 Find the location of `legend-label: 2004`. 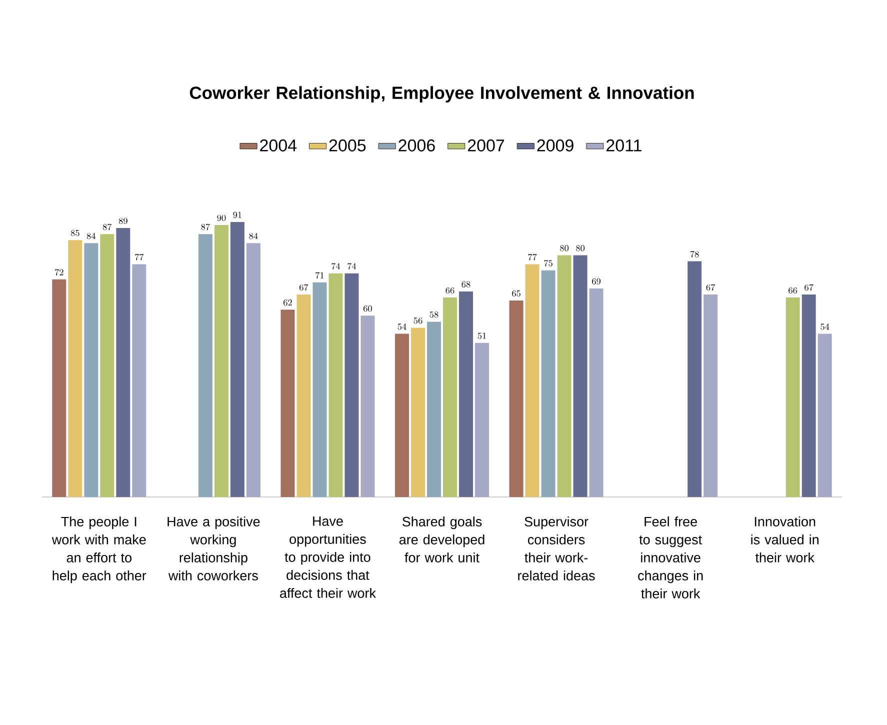

legend-label: 2004 is located at coordinates (278, 145).